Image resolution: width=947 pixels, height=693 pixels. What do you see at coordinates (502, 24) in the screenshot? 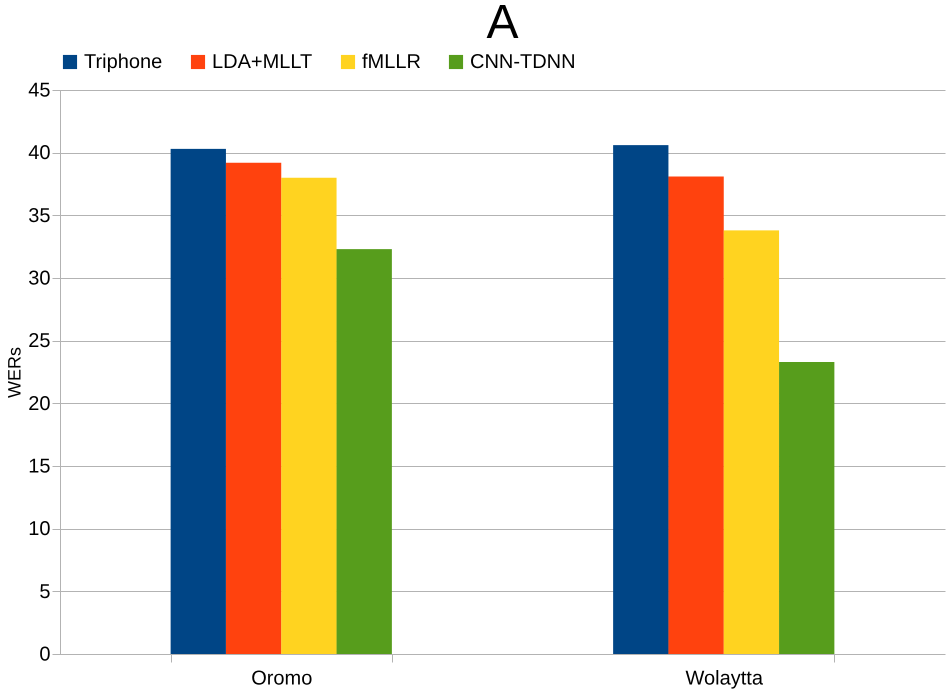
I see `chart-title: A` at bounding box center [502, 24].